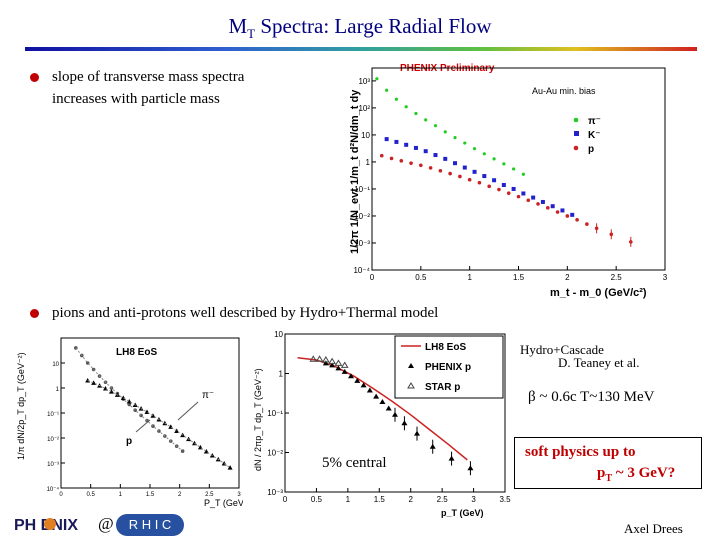 The width and height of the screenshot is (720, 541). What do you see at coordinates (275, 413) in the screenshot?
I see `chart3-ytick-label: 10⁻¹` at bounding box center [275, 413].